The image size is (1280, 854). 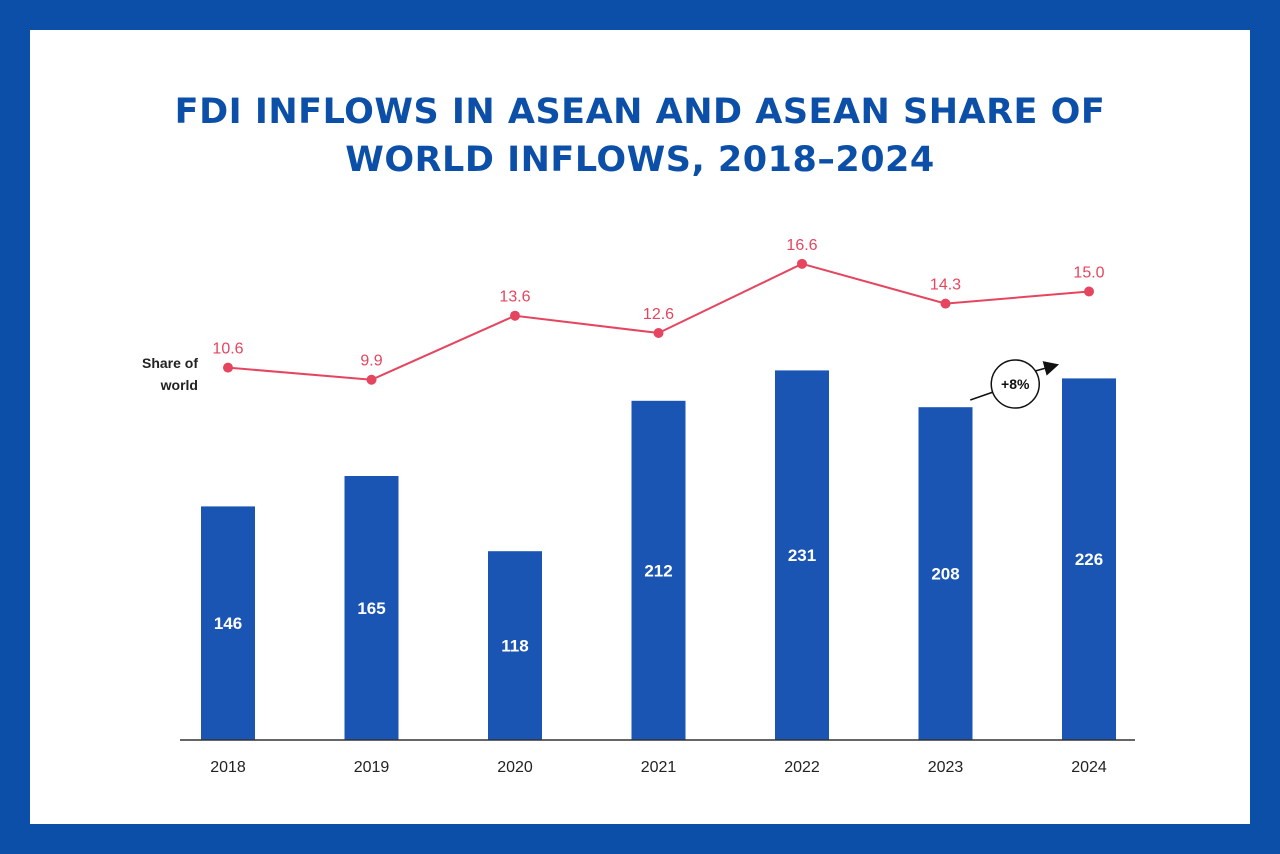 What do you see at coordinates (514, 297) in the screenshot?
I see `share-value-label-2020: 13.6` at bounding box center [514, 297].